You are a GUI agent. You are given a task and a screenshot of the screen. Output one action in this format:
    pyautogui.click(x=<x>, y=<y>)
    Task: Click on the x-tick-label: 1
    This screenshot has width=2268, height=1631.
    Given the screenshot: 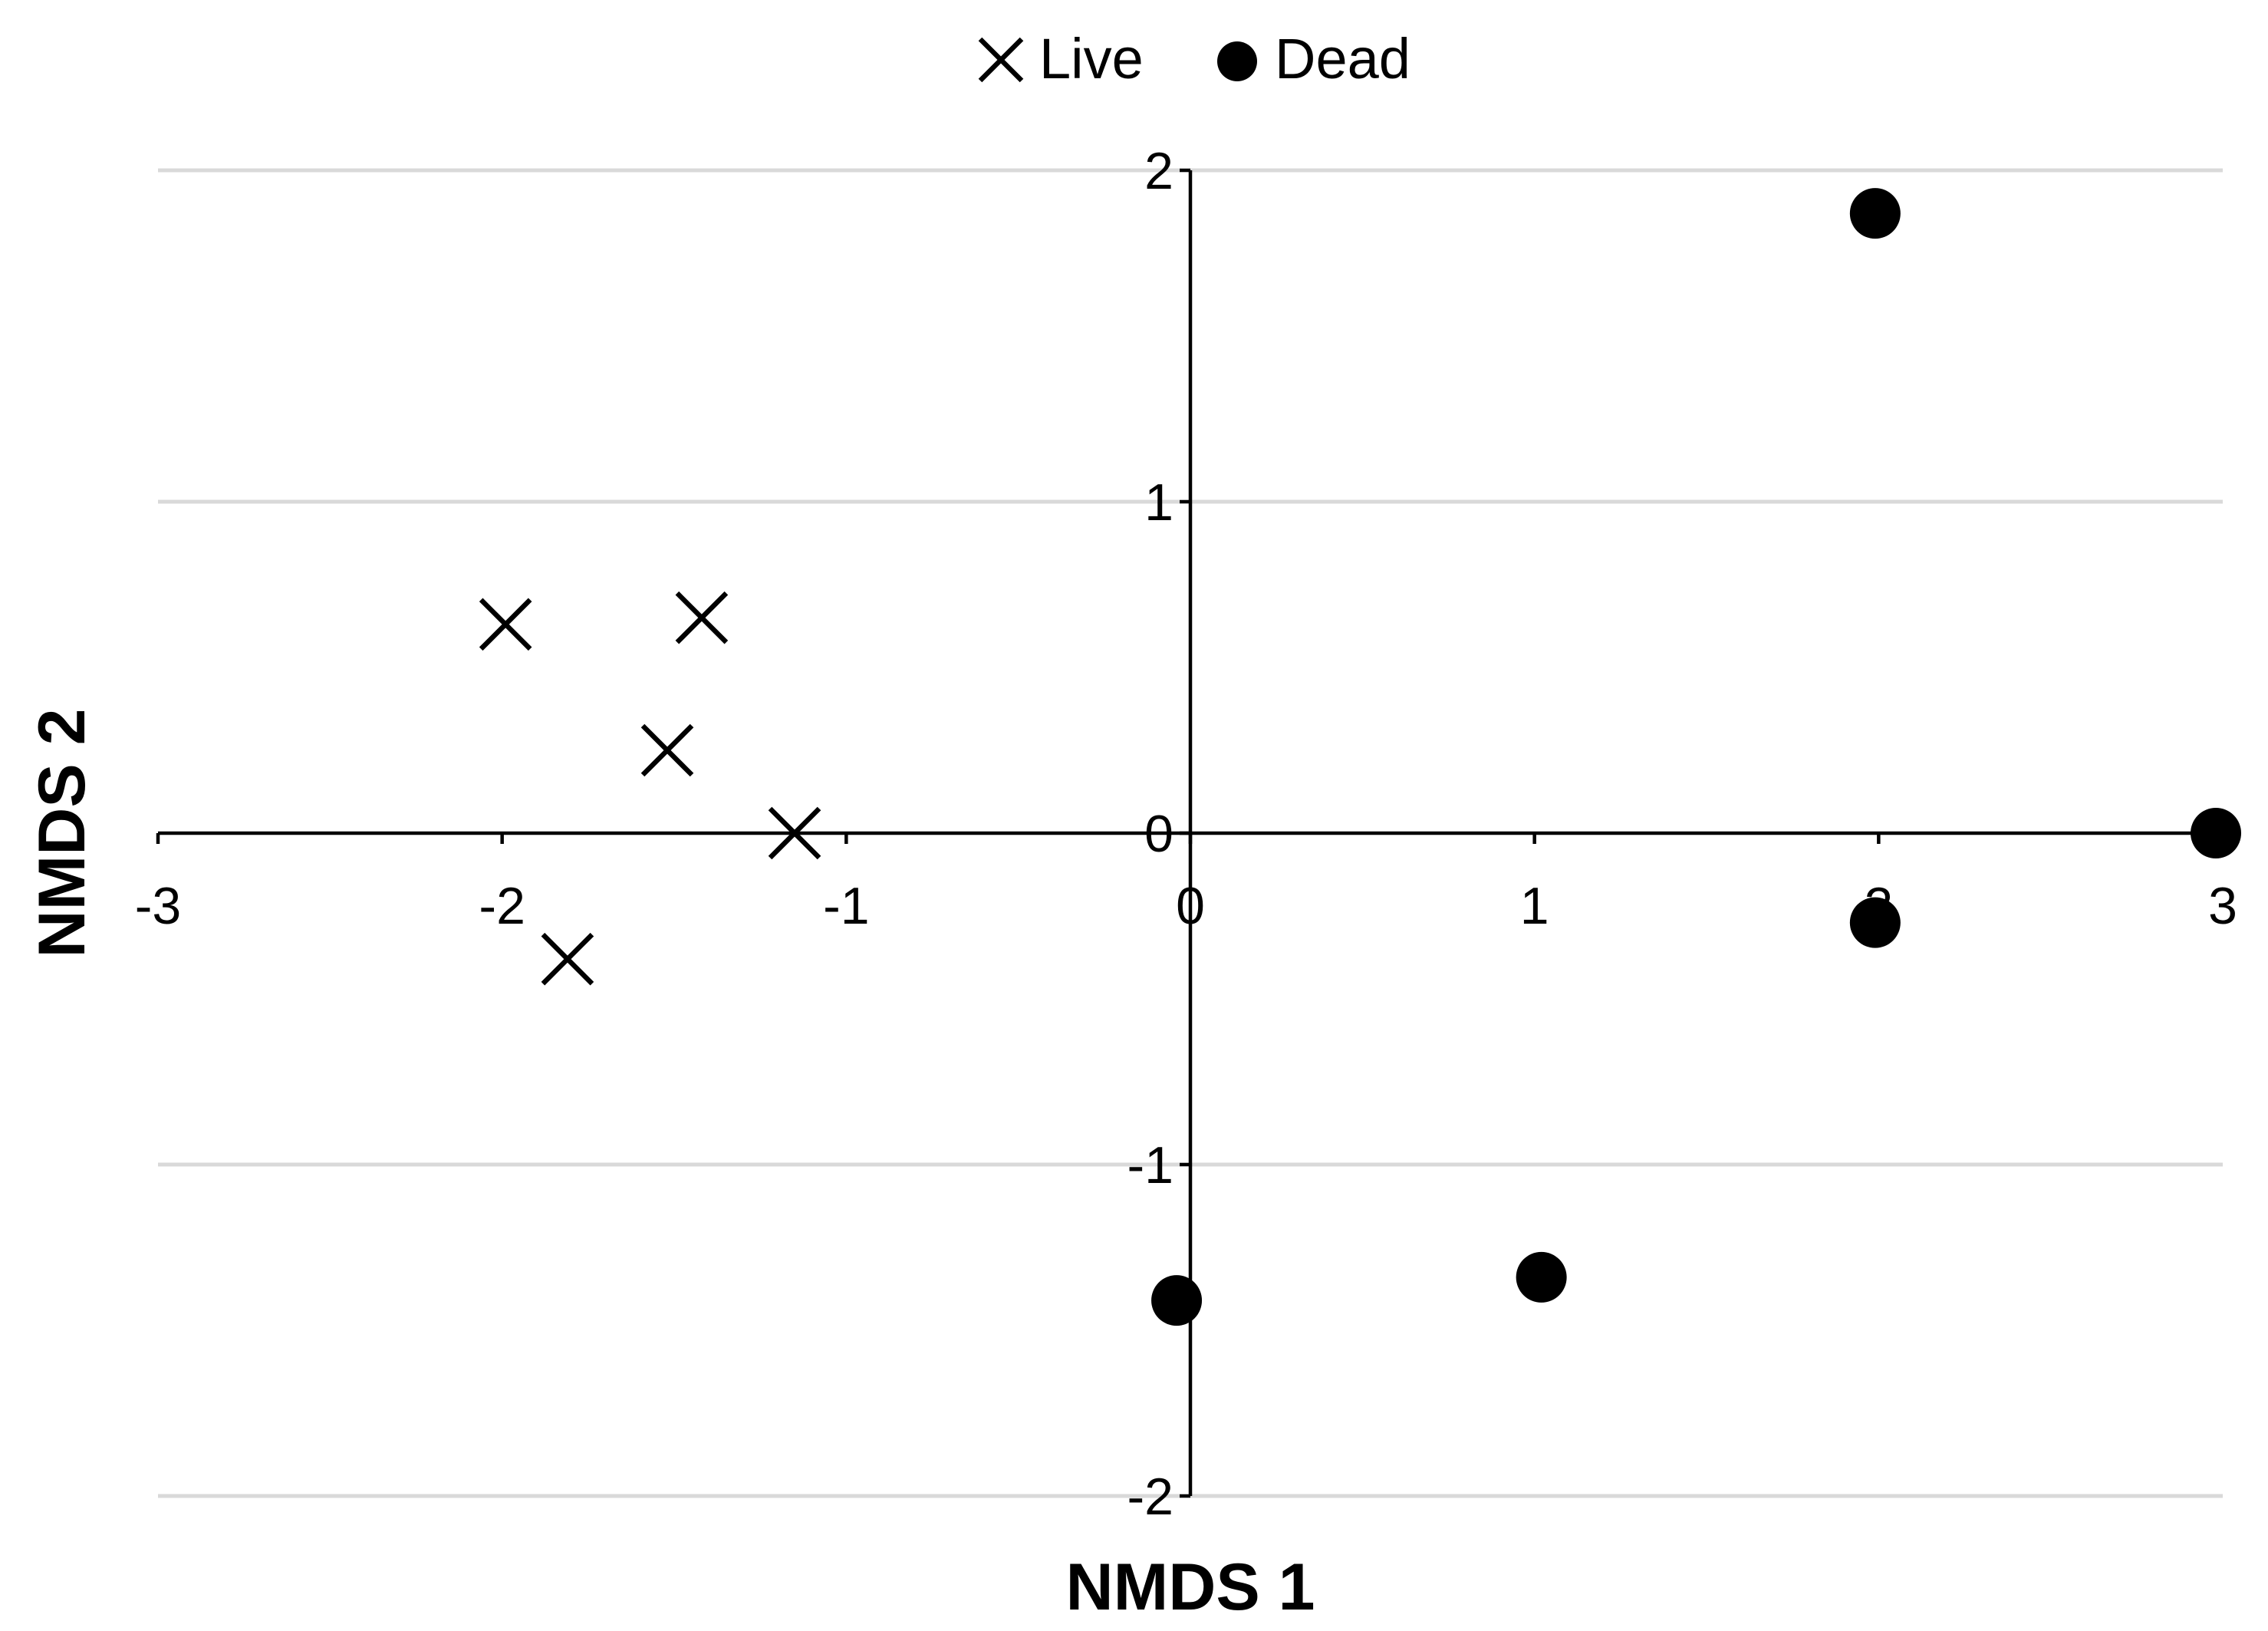 What is the action you would take?
    pyautogui.click(x=1534, y=906)
    